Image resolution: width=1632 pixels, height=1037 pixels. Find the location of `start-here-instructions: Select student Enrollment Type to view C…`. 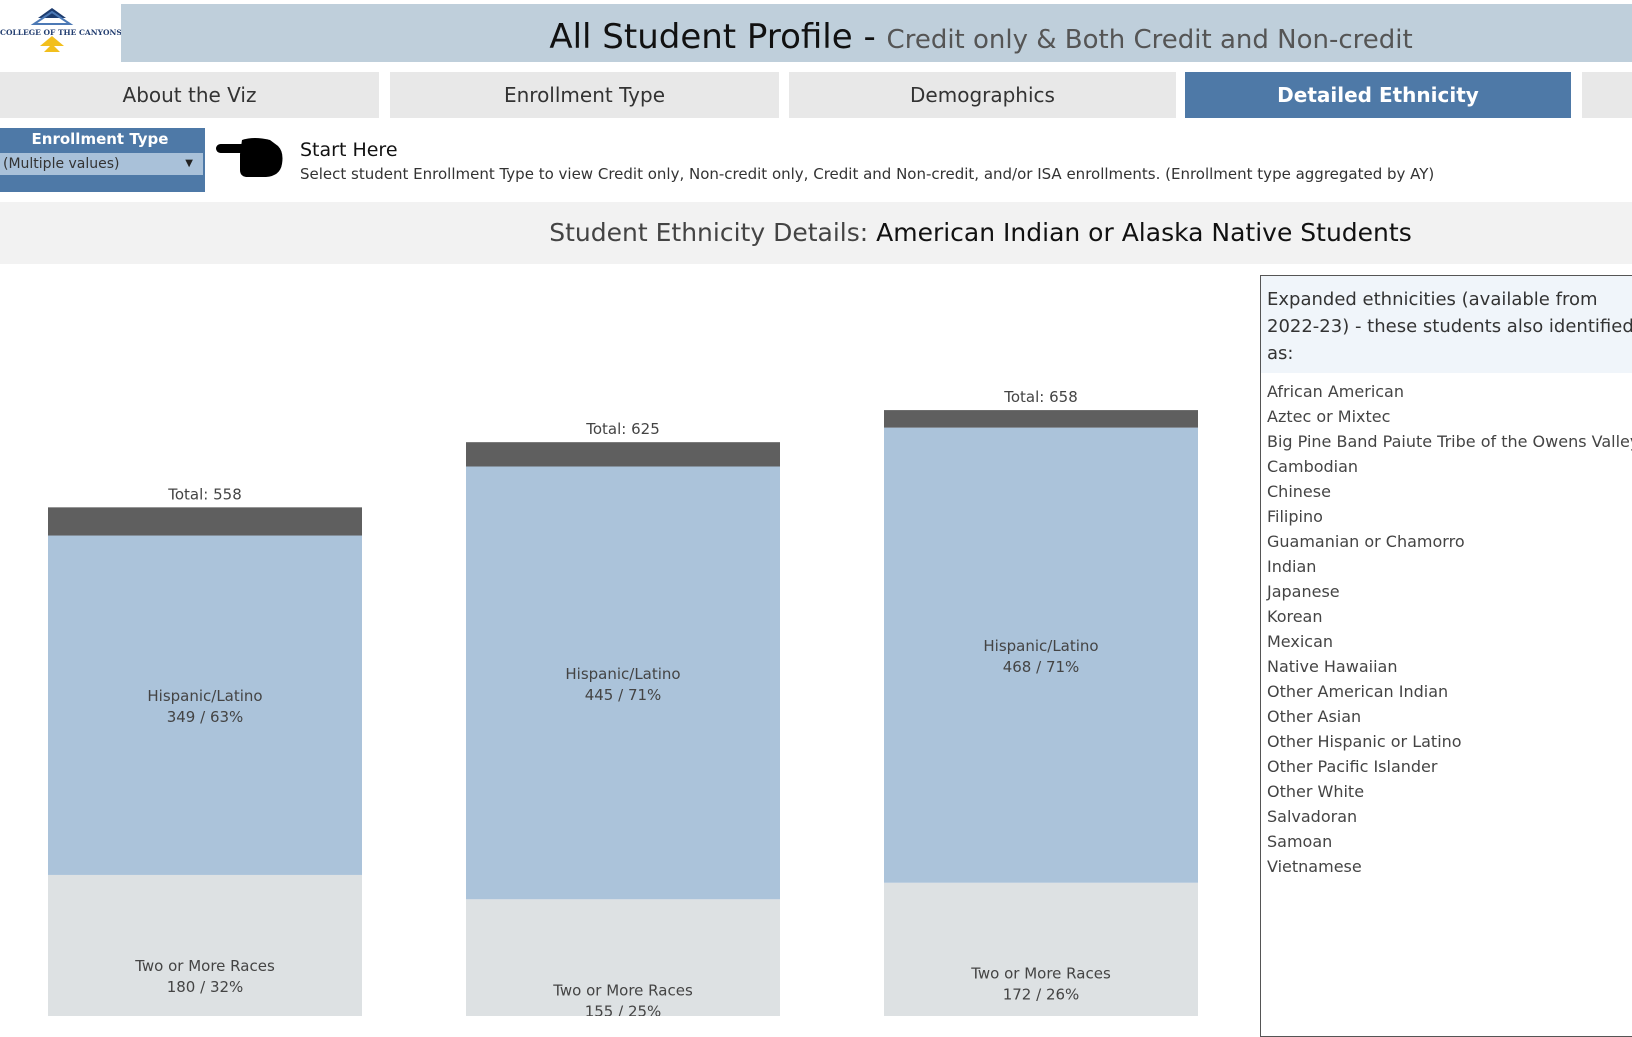

start-here-instructions: Select student Enrollment Type to view C… is located at coordinates (867, 174).